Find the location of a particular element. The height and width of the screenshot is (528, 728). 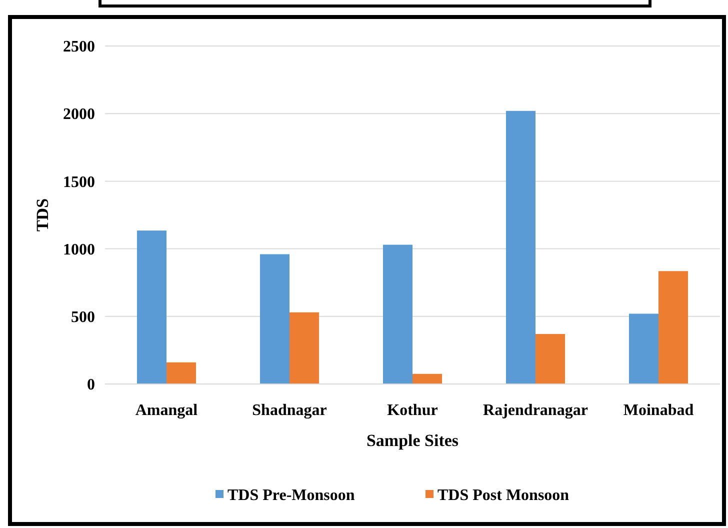

x-tick-label: Rajendranagar is located at coordinates (535, 410).